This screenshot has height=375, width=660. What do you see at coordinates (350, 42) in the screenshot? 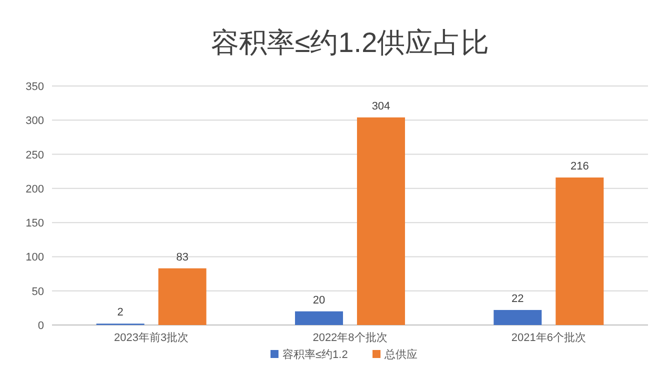
I see `chart-title: 容积率≤约1.2供应占比` at bounding box center [350, 42].